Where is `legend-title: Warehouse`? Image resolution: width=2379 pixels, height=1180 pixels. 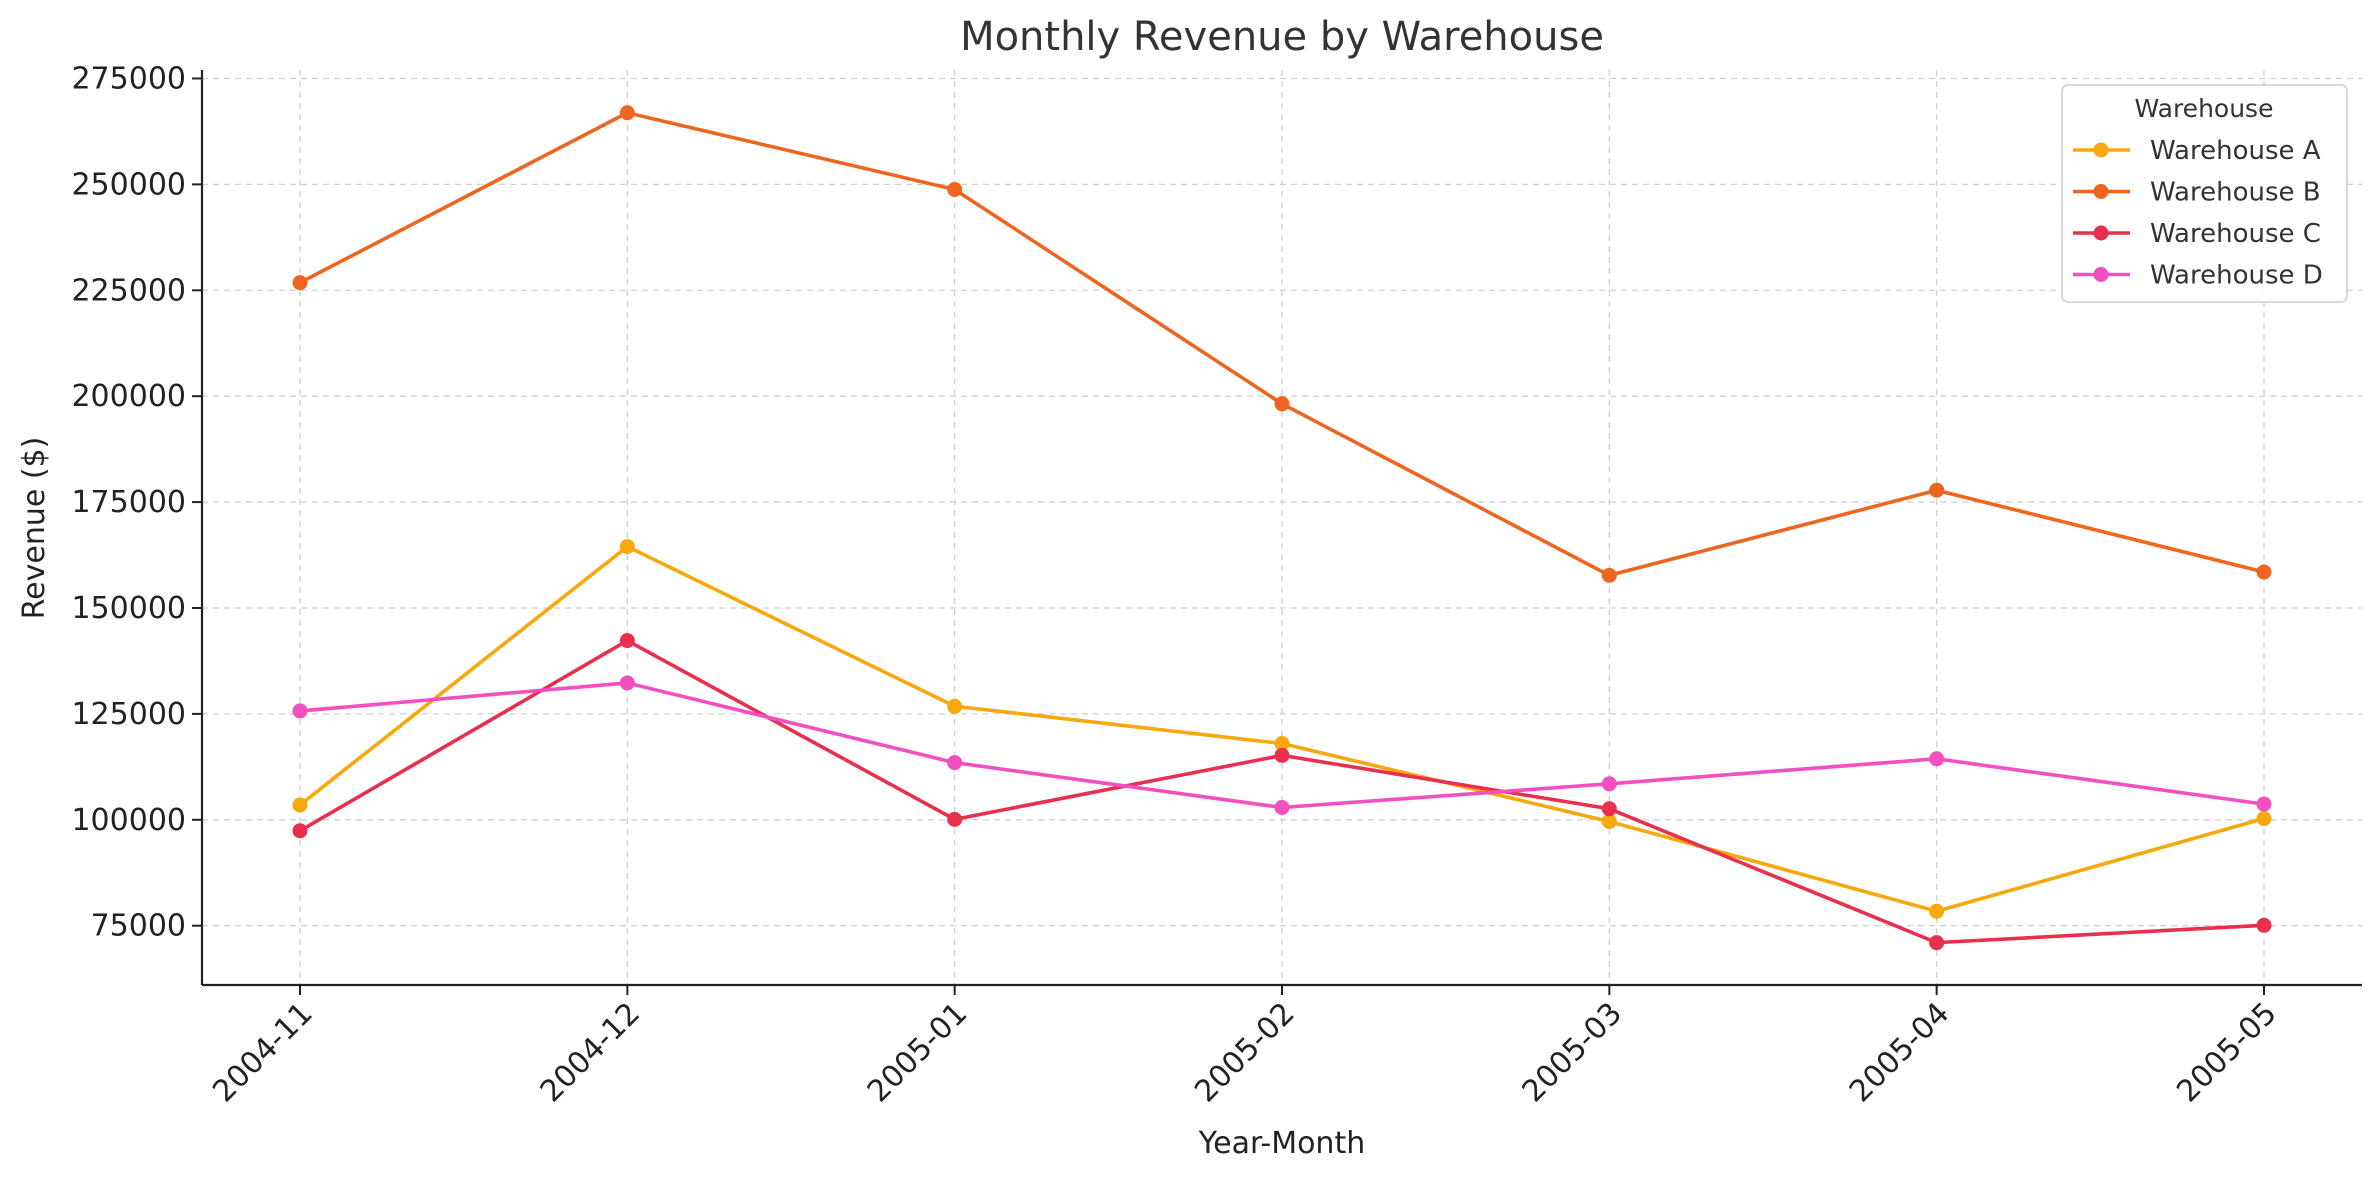
legend-title: Warehouse is located at coordinates (2204, 108).